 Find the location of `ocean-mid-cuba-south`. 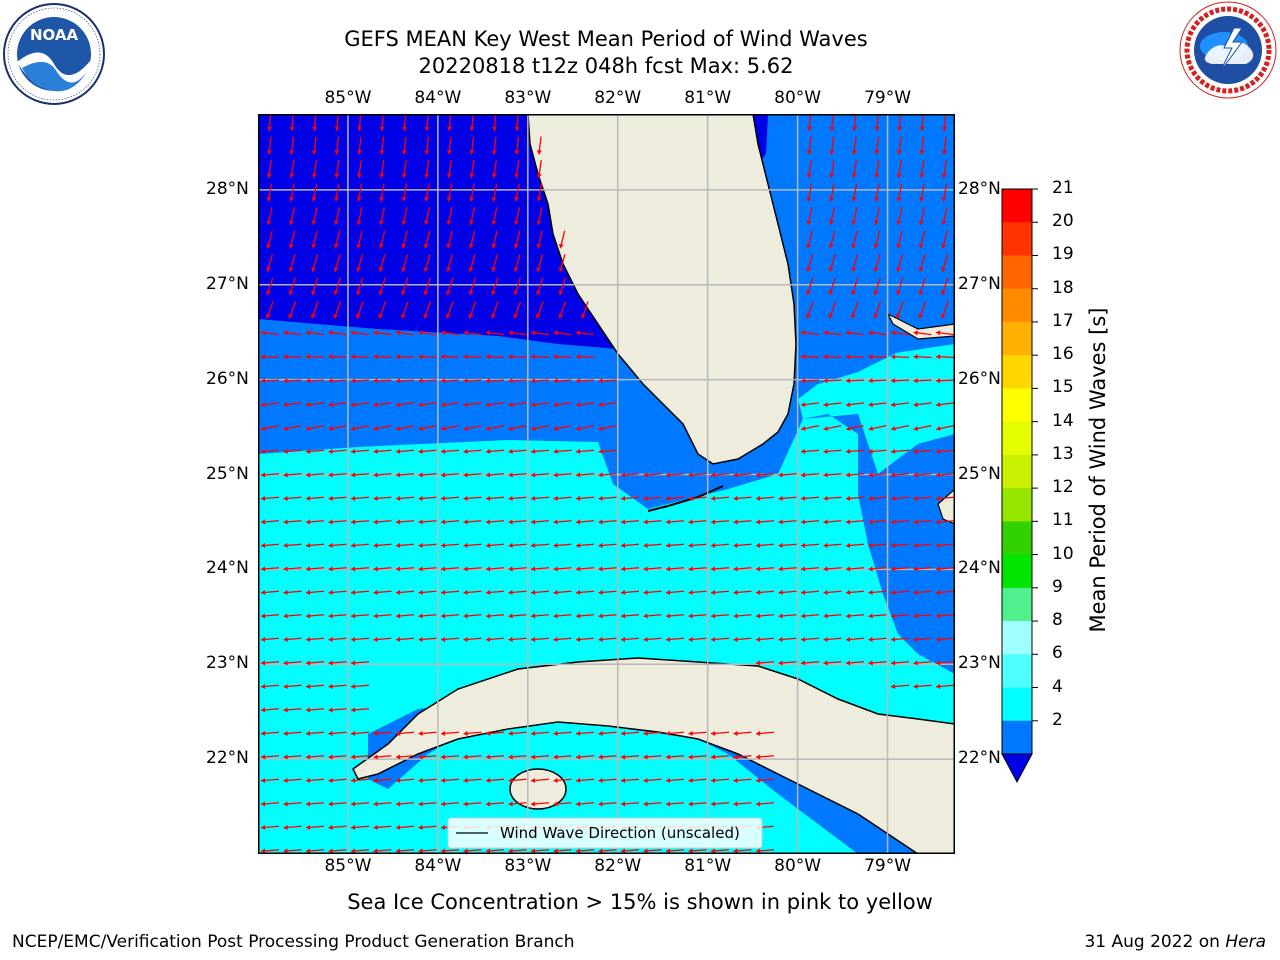

ocean-mid-cuba-south is located at coordinates (753, 789).